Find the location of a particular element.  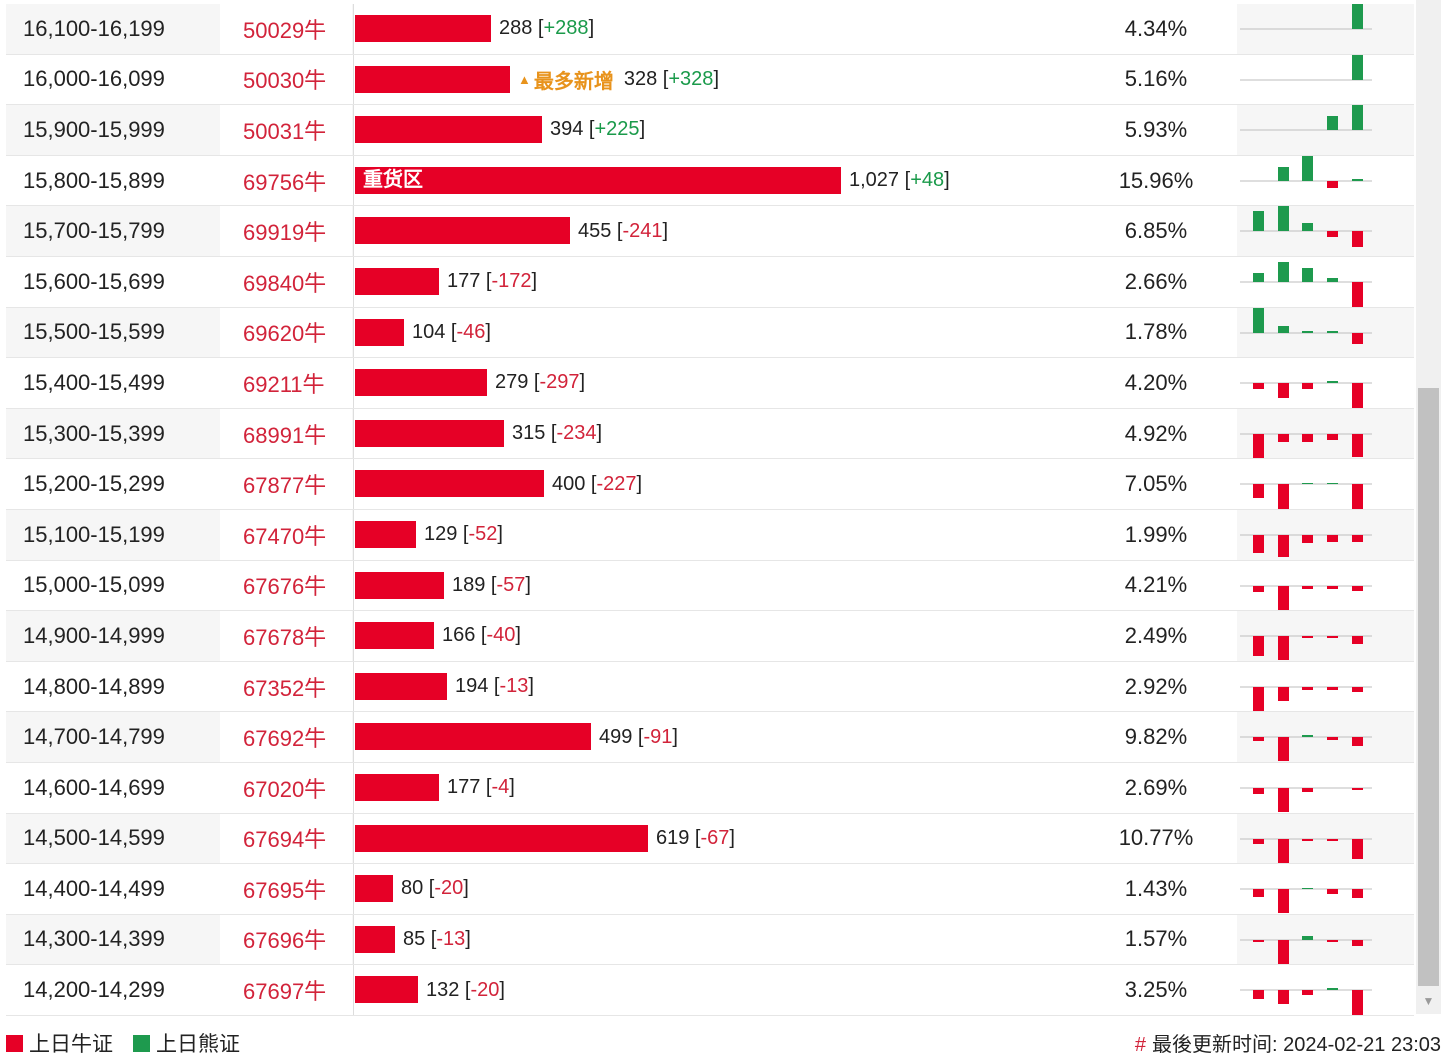

table-row: 15,000-15,099 67676牛 189 [-57] 4.21% is located at coordinates (710, 586).